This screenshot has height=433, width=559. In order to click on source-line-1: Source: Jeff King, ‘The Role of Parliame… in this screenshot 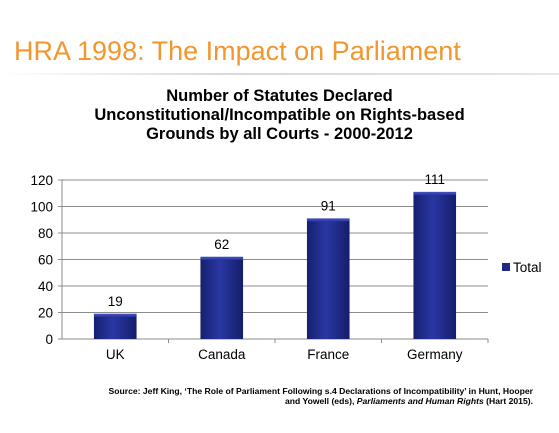, I will do `click(320, 391)`.